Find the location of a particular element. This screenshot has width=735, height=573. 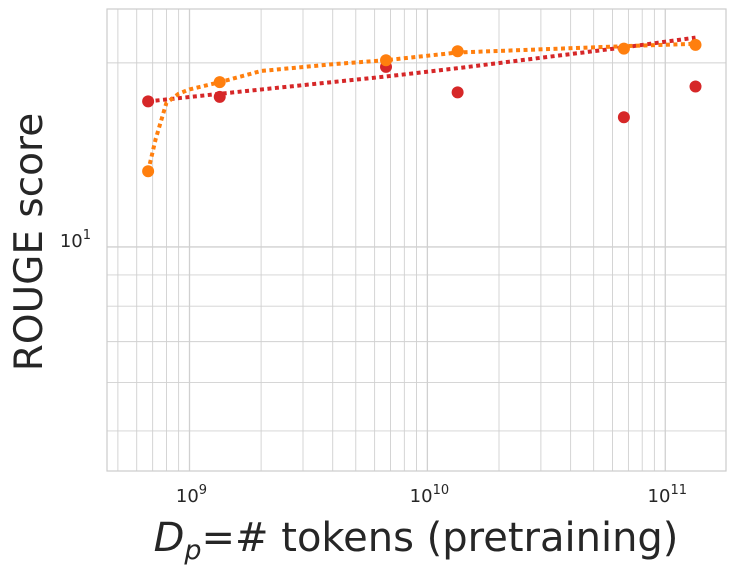

x-axis-label-symbol: D is located at coordinates (169, 538).